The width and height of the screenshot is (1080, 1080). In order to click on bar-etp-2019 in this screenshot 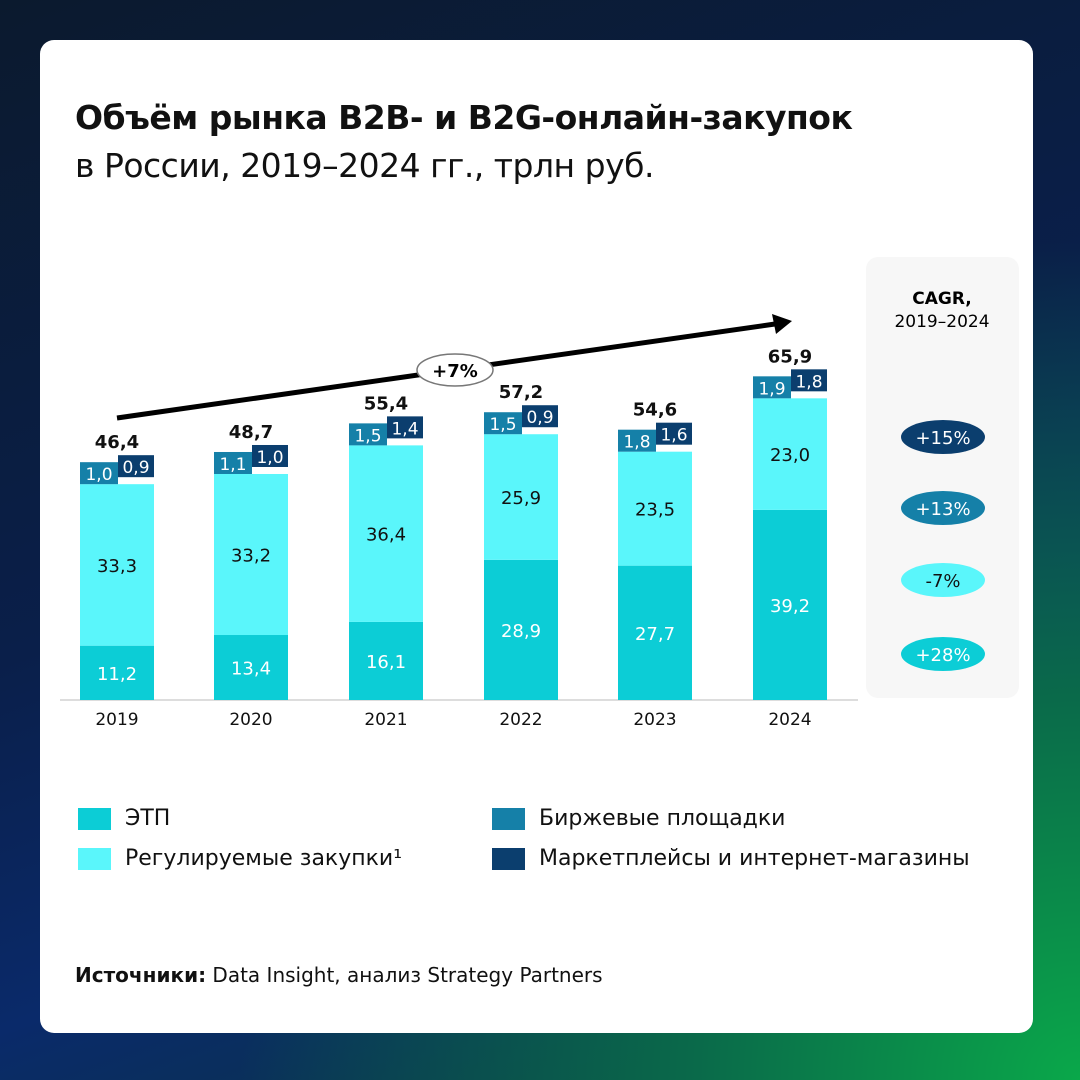, I will do `click(117, 672)`.